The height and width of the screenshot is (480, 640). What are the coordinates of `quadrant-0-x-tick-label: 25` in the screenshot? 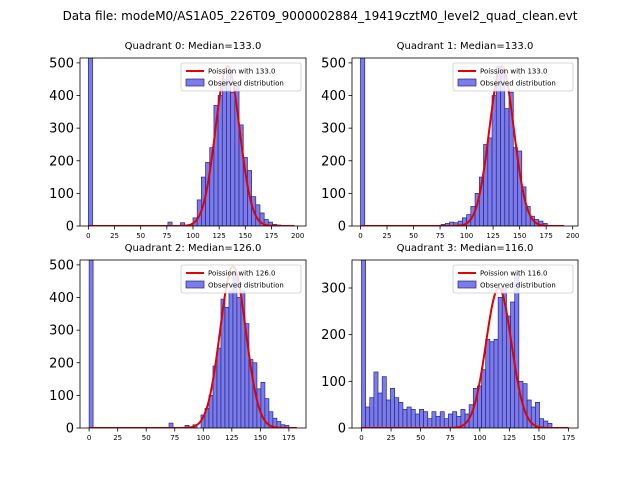 It's located at (114, 236).